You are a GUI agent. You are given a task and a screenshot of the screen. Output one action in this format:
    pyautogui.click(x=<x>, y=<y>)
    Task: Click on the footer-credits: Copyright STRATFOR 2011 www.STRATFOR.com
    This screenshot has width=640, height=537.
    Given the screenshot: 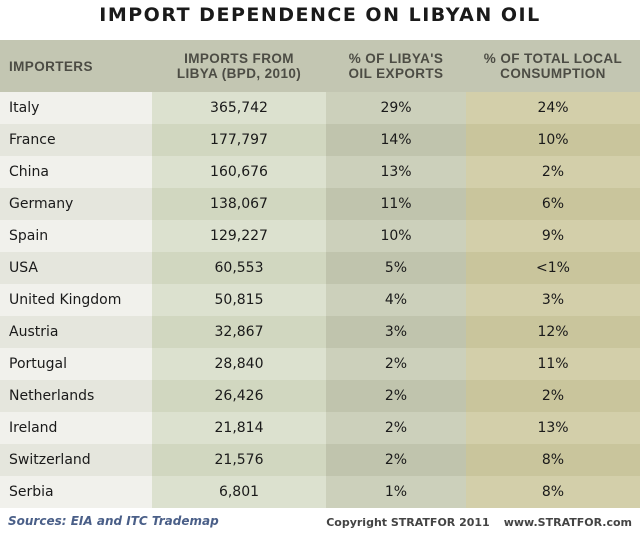 What is the action you would take?
    pyautogui.click(x=479, y=522)
    